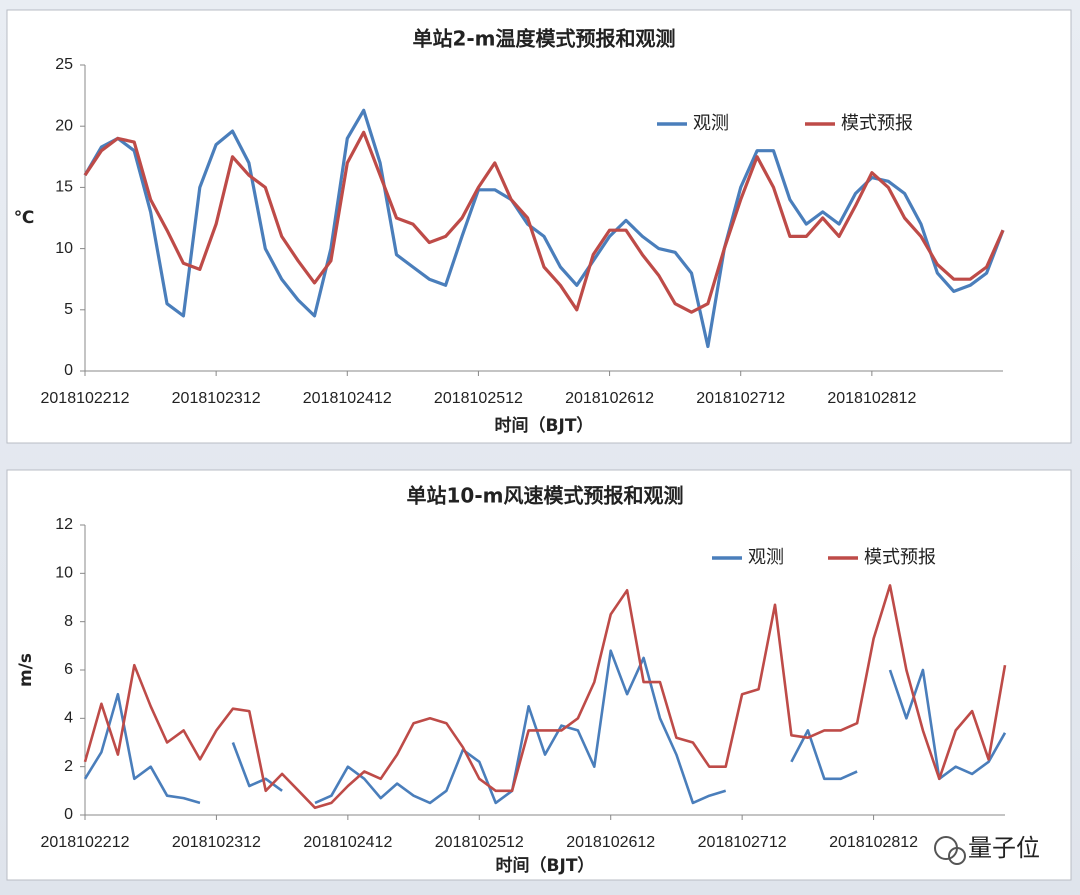 This screenshot has height=895, width=1080. Describe the element at coordinates (68, 309) in the screenshot. I see `y-tick-label: 5` at that location.